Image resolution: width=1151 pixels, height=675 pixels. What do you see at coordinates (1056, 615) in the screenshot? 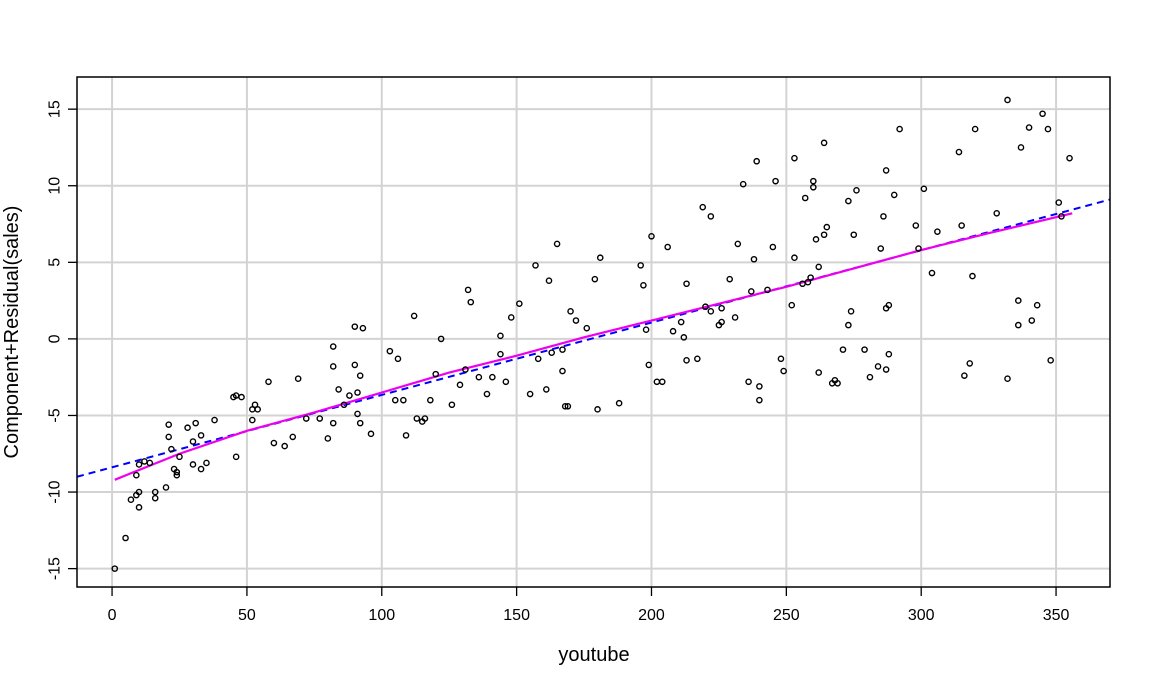
I see `x-tick-label: 350` at bounding box center [1056, 615].